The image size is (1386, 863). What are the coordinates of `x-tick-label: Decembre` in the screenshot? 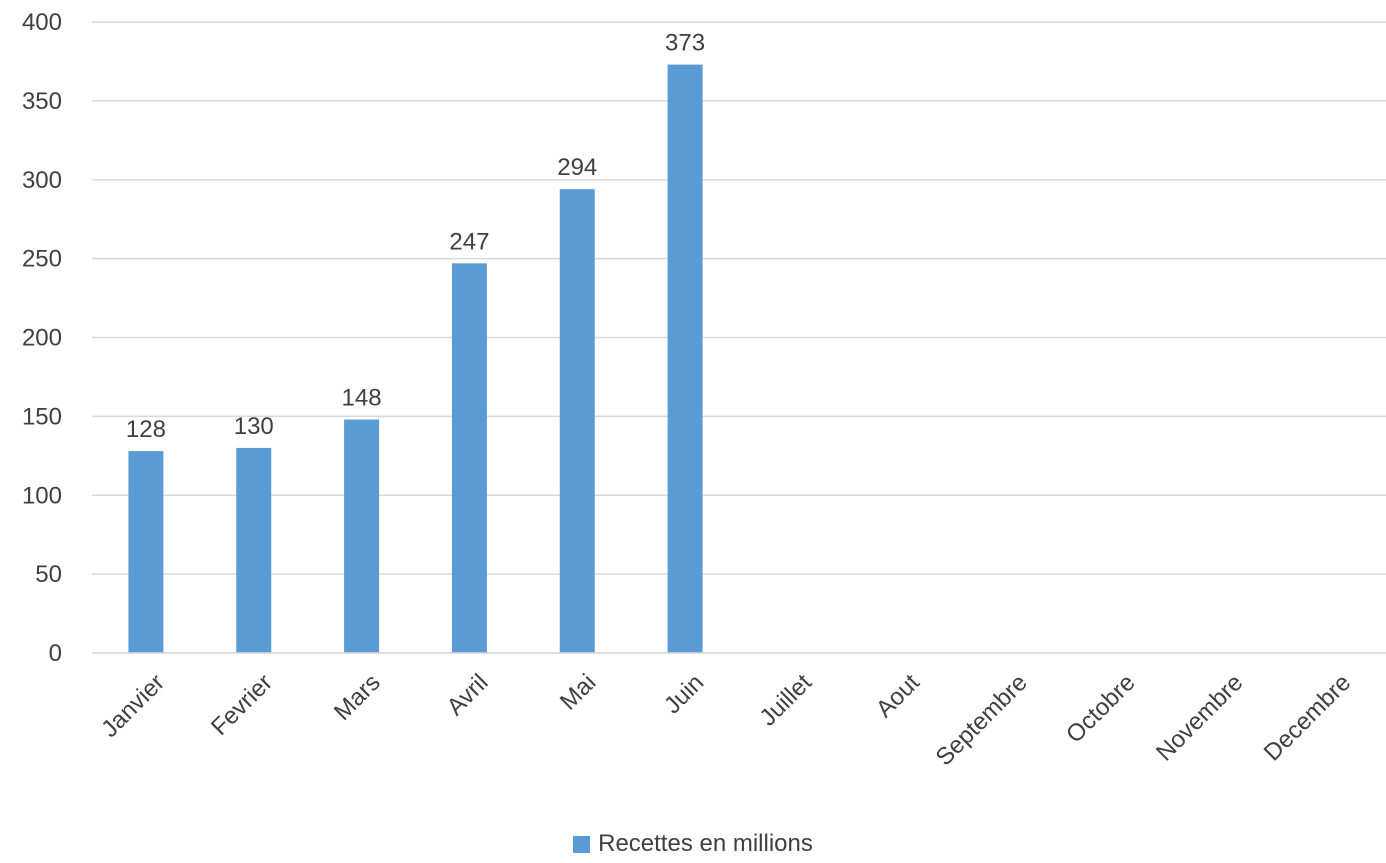 It's located at (1307, 717).